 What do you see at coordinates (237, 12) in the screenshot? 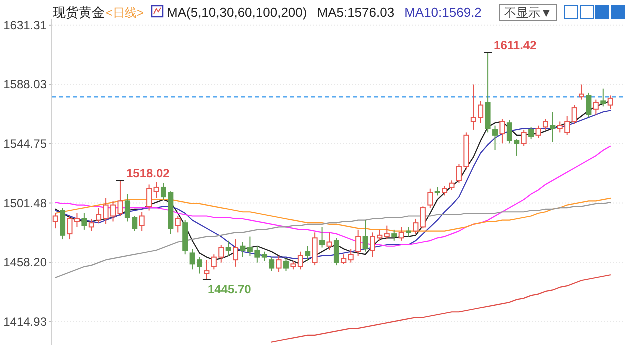
I see `annotation: MA(5,10,30,60,100,200)` at bounding box center [237, 12].